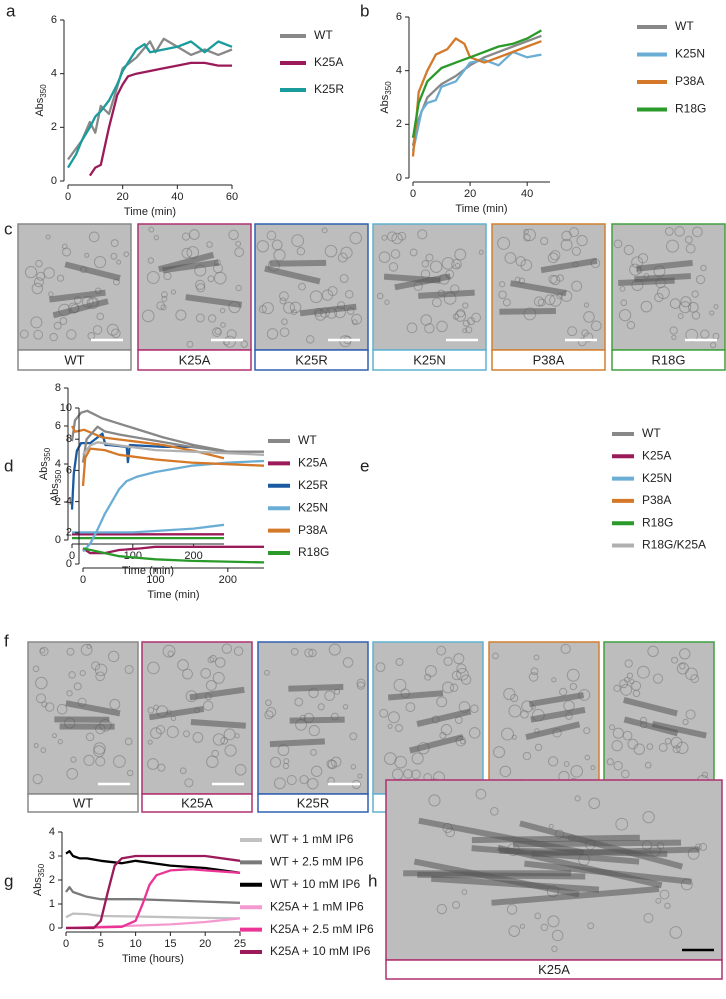 This screenshot has height=999, width=726. Describe the element at coordinates (83, 727) in the screenshot. I see `micrograph: WT` at that location.